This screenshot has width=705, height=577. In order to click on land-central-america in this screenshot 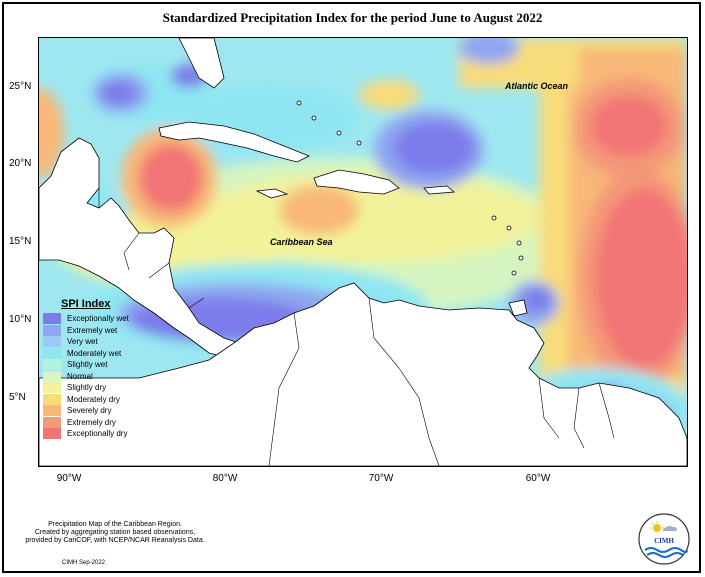, I will do `click(139, 248)`.